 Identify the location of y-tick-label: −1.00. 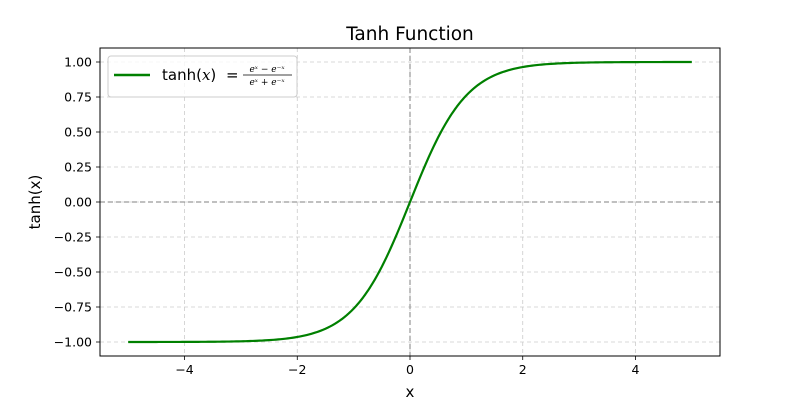
(73, 342).